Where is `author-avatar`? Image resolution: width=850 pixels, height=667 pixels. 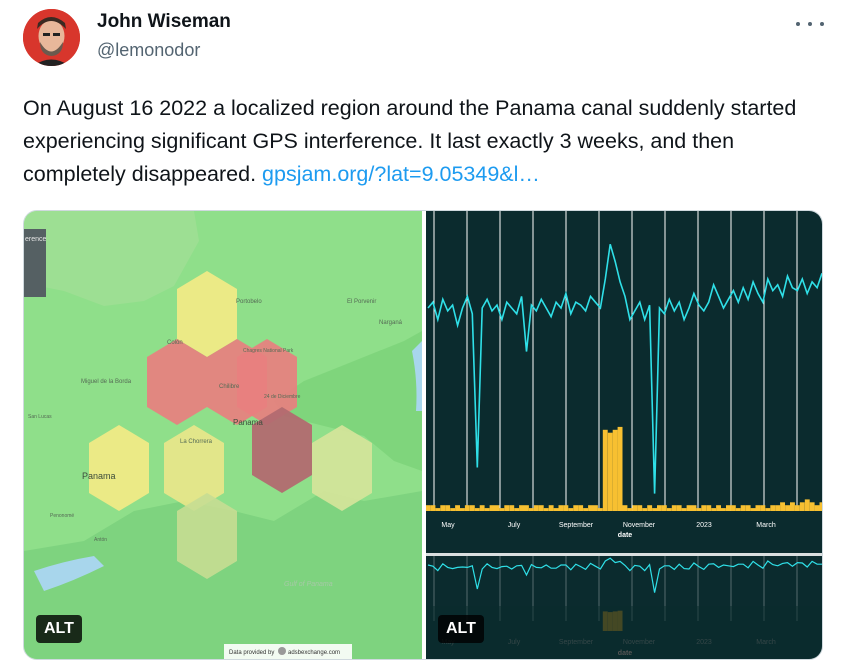 author-avatar is located at coordinates (51, 37).